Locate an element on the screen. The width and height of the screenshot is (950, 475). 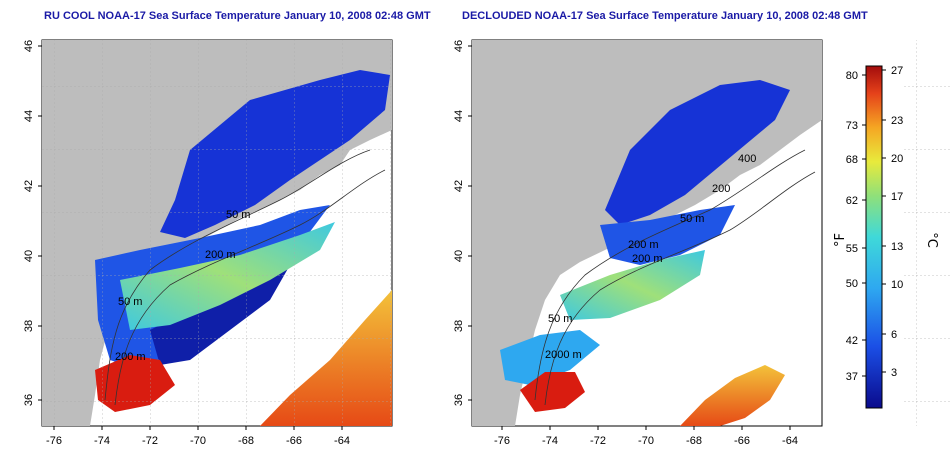
right-x-axis: -76 -74 -72 -70 -68 -66 -64 is located at coordinates (646, 436).